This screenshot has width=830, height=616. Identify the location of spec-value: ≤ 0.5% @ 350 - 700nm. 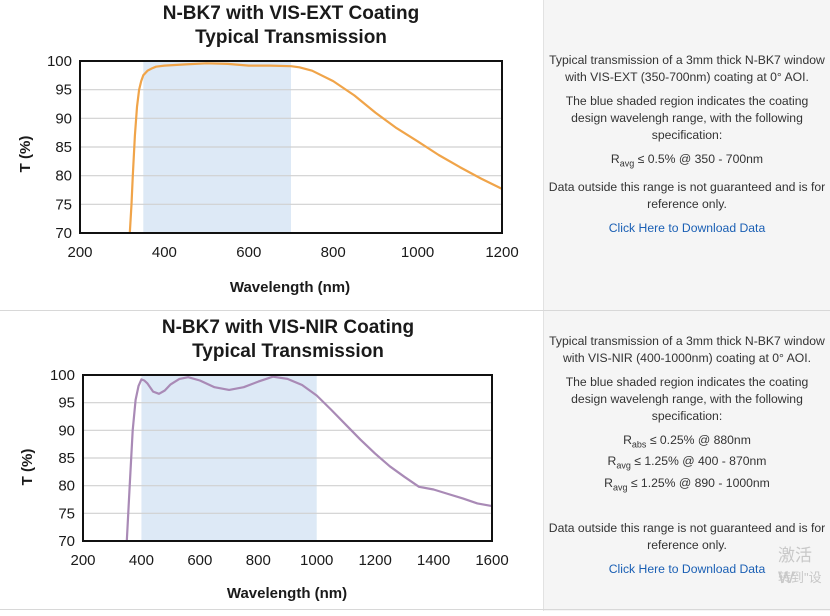
(699, 159).